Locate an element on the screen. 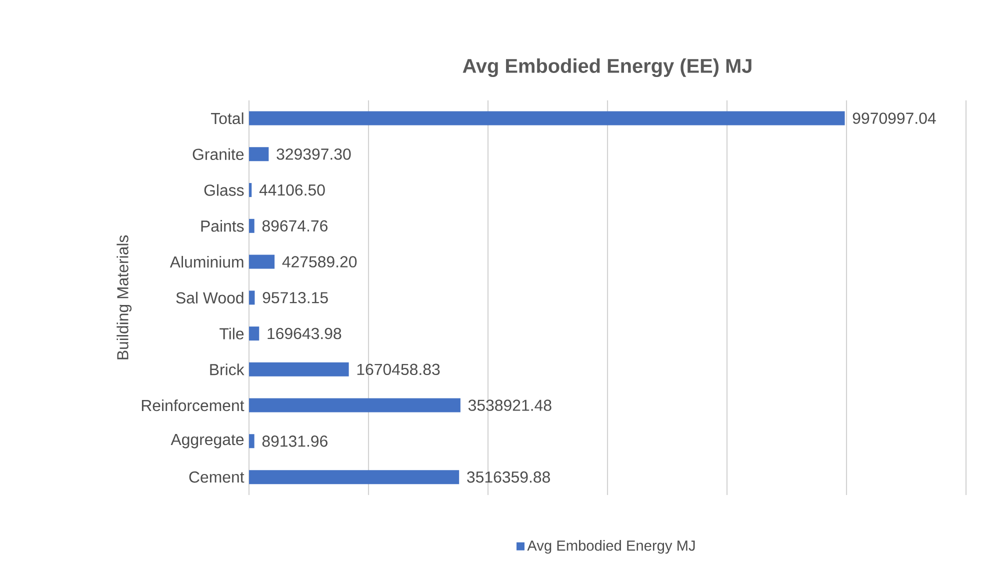  data-label: 329397.30 is located at coordinates (313, 154).